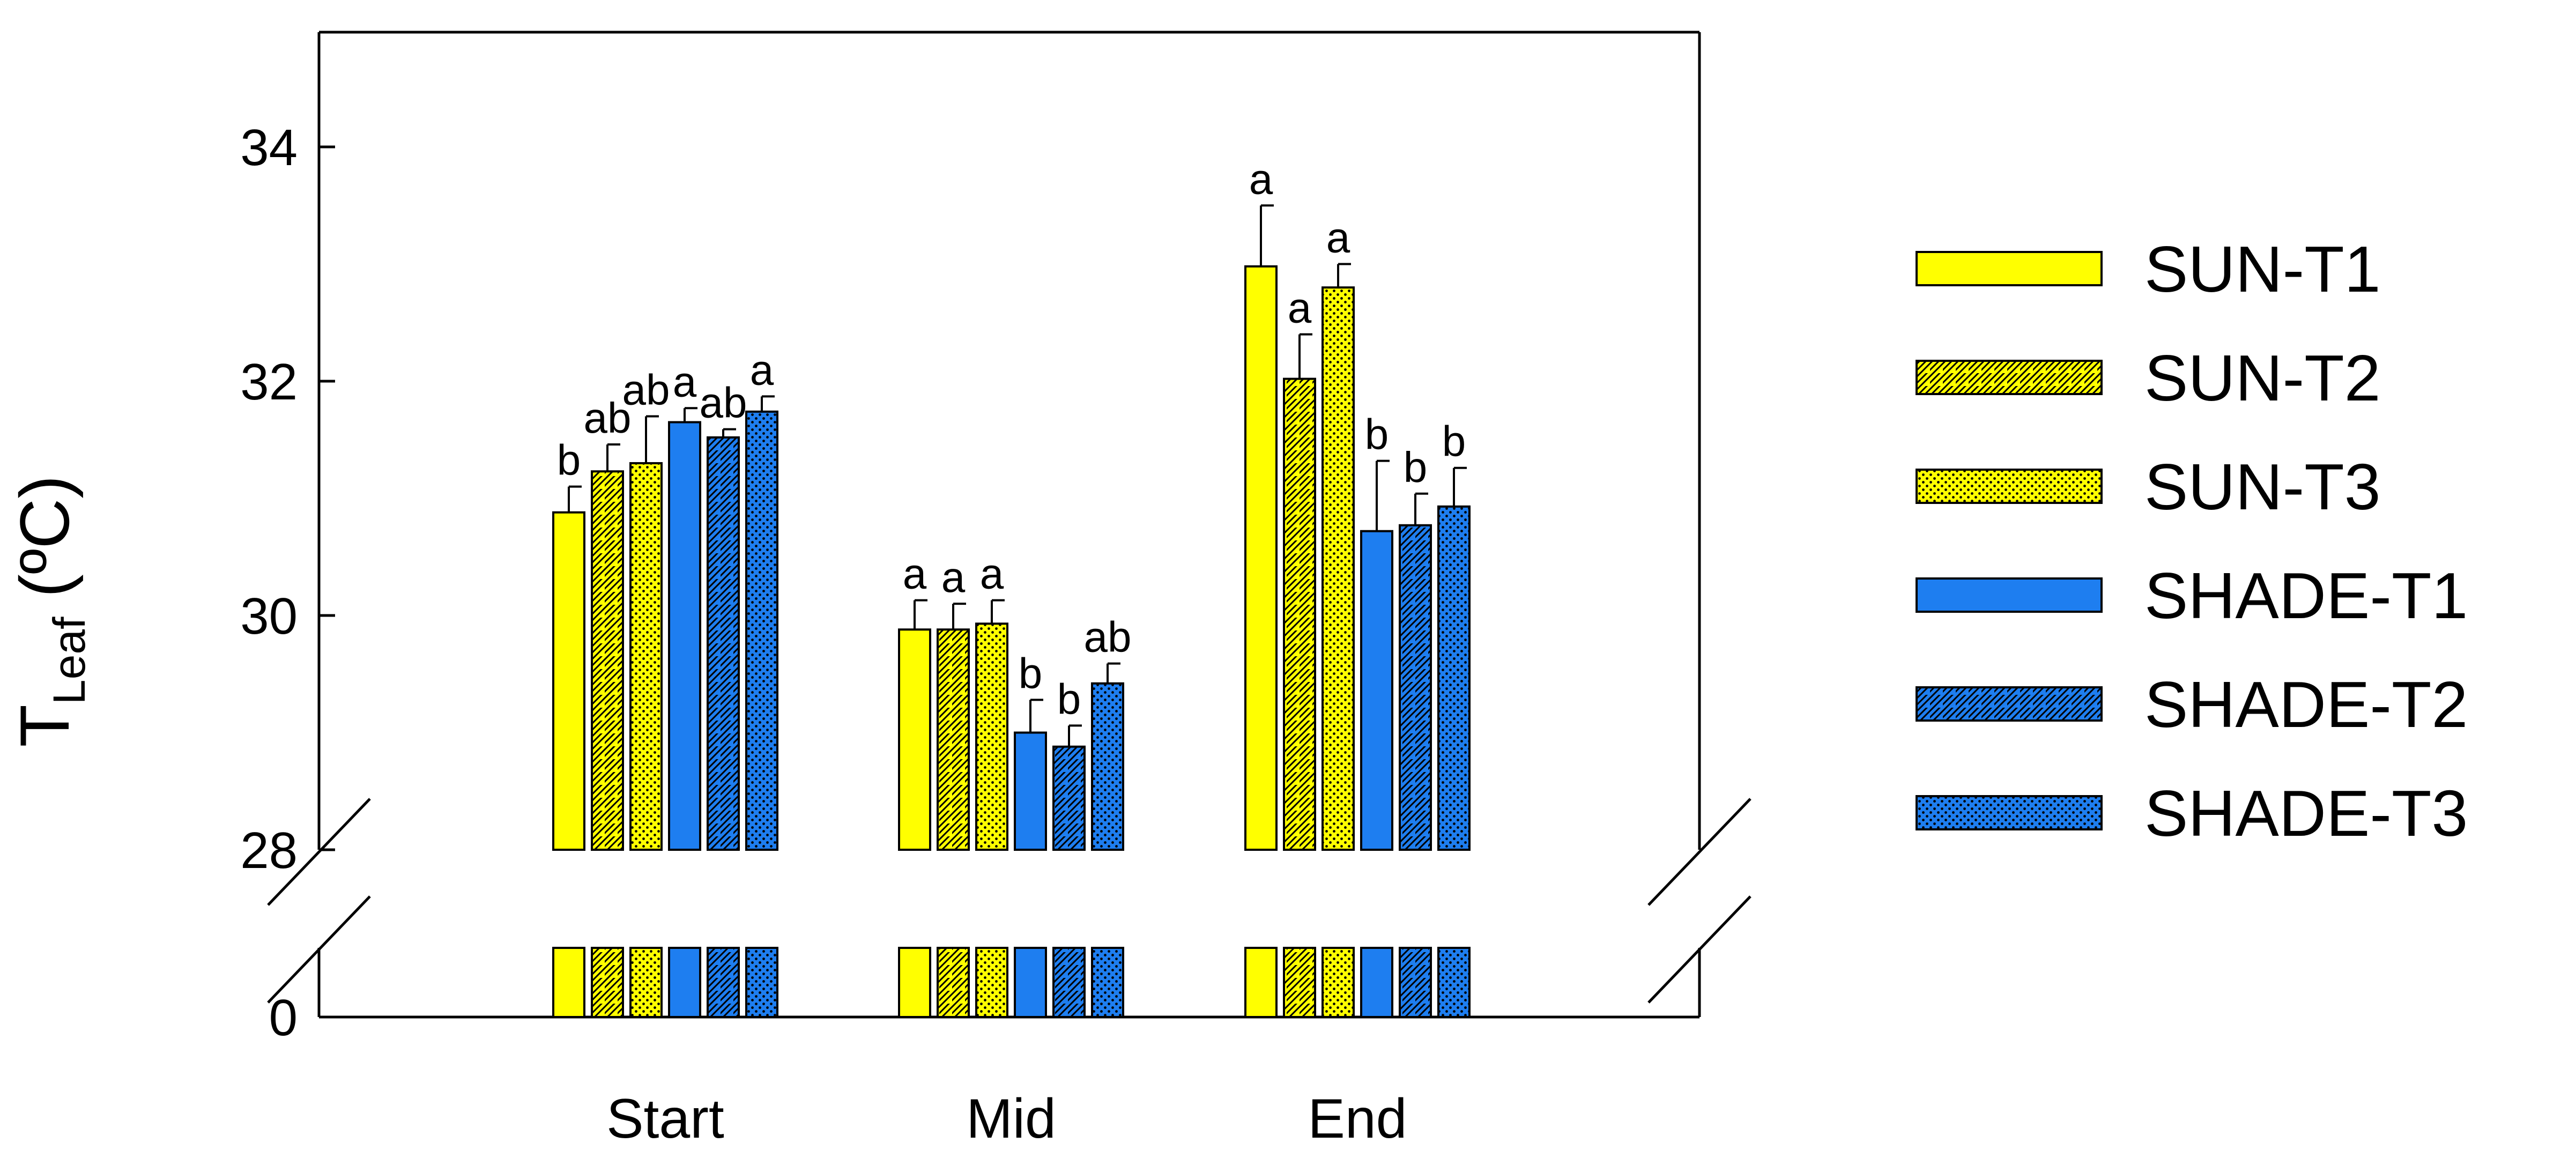  What do you see at coordinates (2306, 705) in the screenshot?
I see `legend-label: SHADE-T2` at bounding box center [2306, 705].